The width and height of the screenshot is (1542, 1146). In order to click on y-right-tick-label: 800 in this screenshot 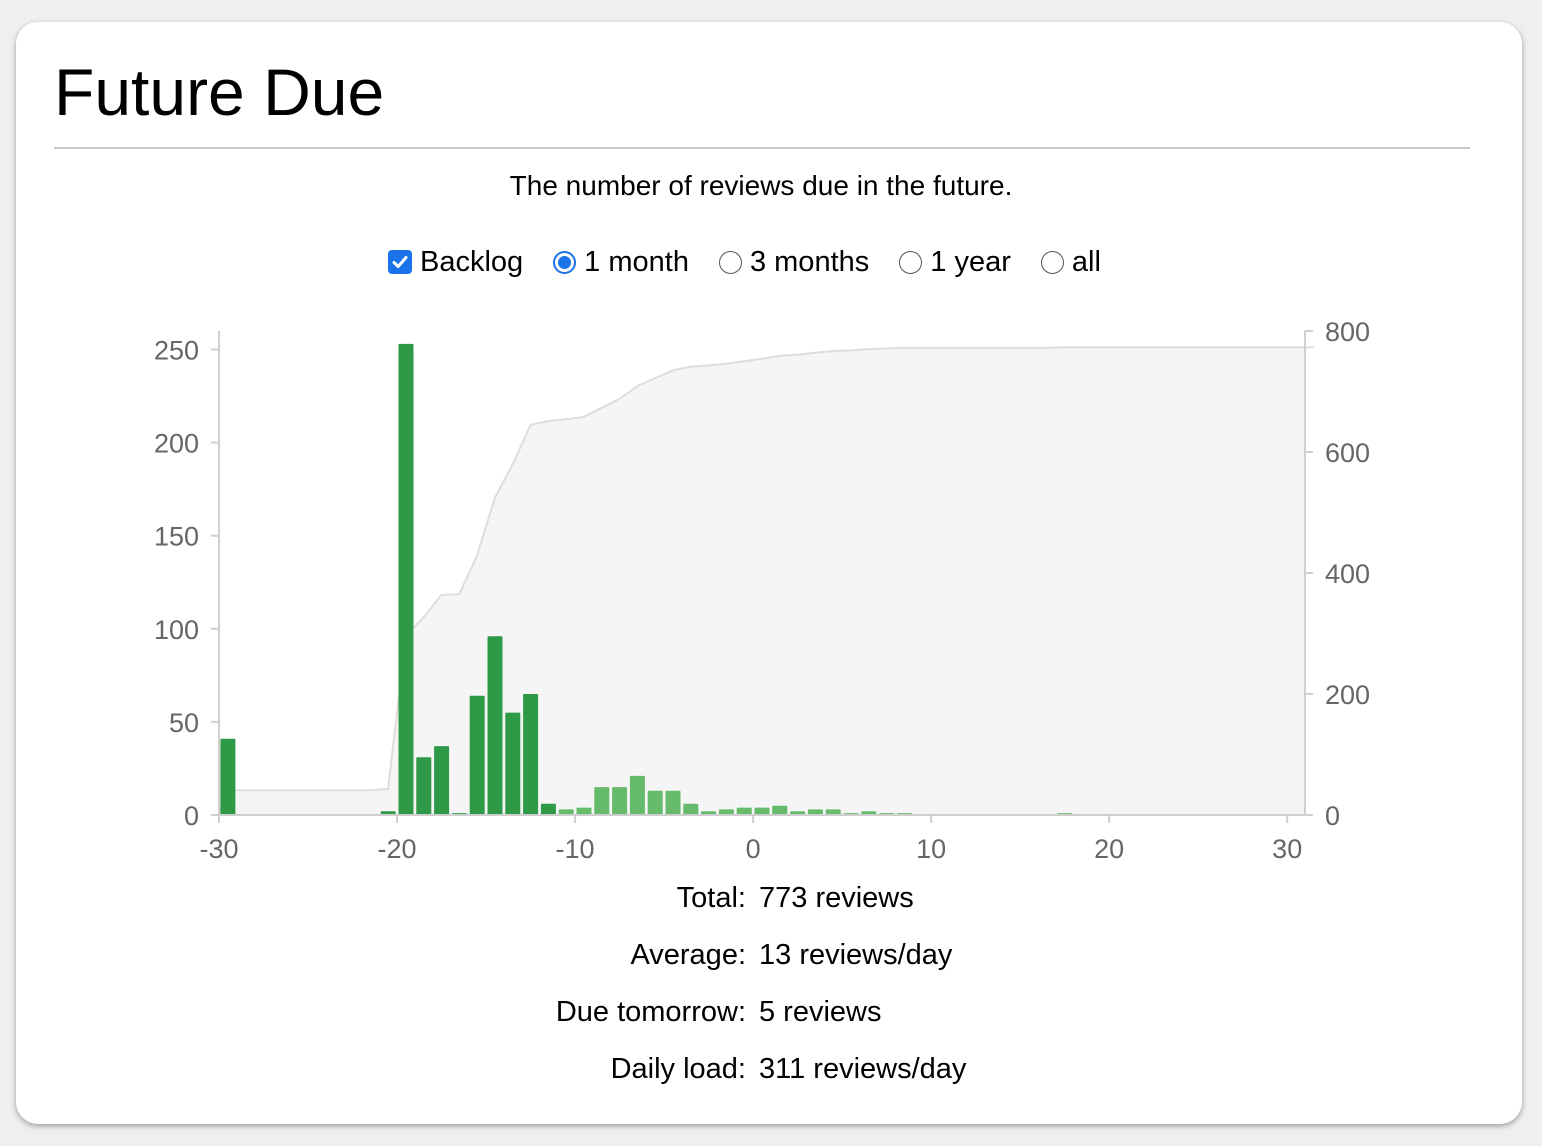, I will do `click(1347, 332)`.